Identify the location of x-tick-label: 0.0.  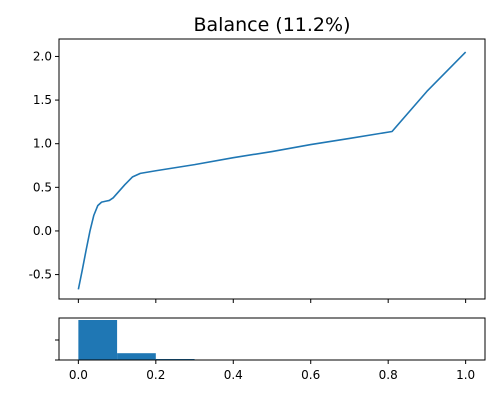
(78, 375).